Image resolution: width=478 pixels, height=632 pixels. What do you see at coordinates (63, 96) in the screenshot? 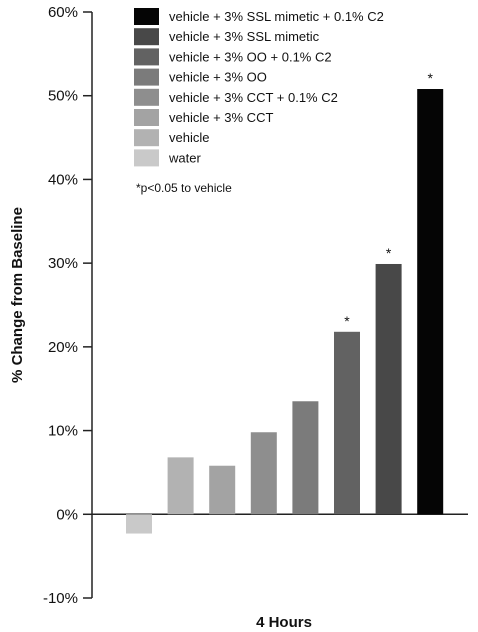
I see `y-tick-label: 50%` at bounding box center [63, 96].